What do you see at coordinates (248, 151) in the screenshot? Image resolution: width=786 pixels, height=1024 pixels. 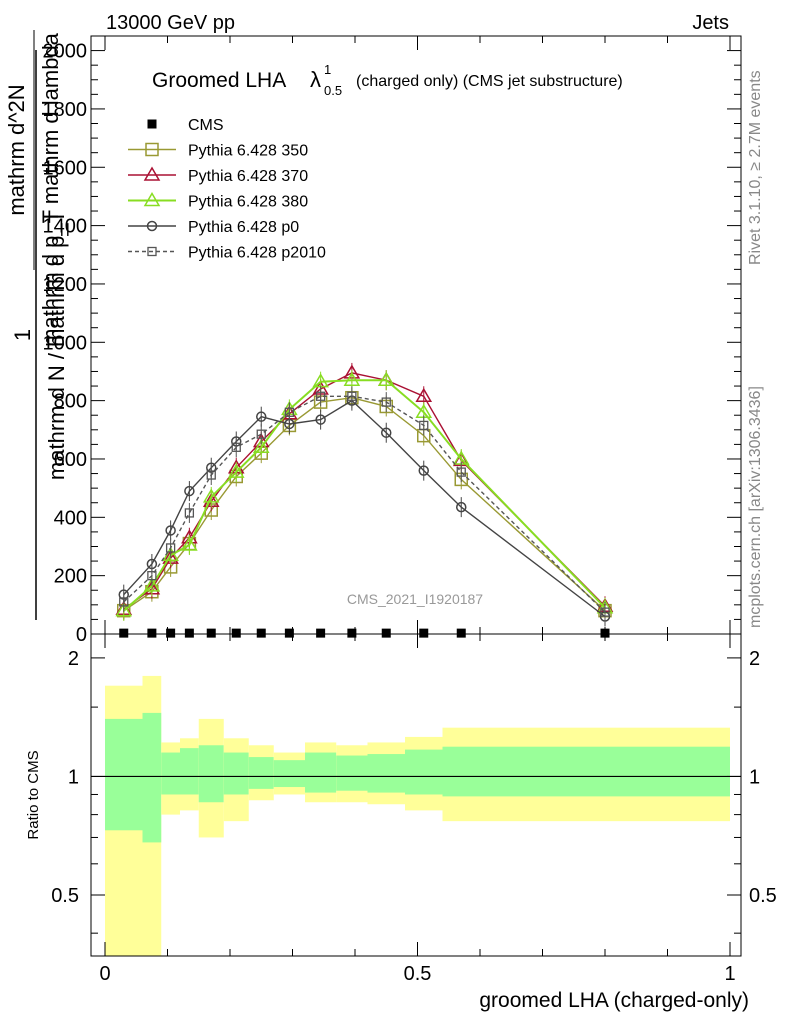 I see `legend-label: Pythia 6.428 350` at bounding box center [248, 151].